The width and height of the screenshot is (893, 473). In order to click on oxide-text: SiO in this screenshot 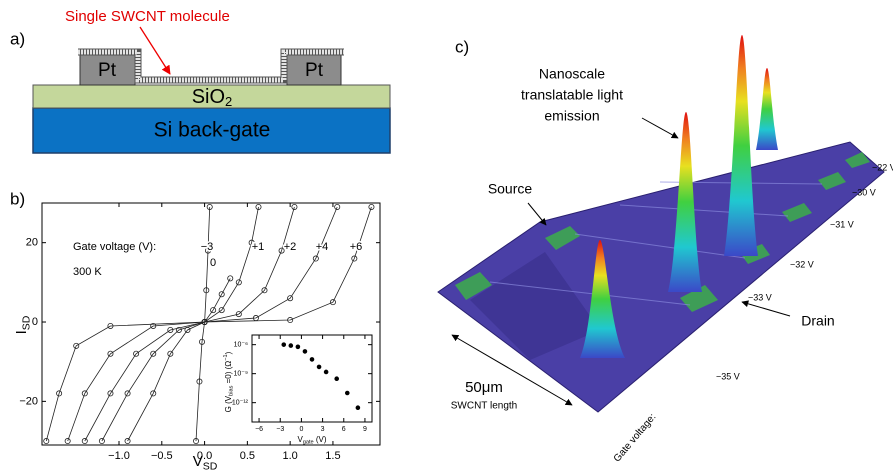, I will do `click(208, 97)`.